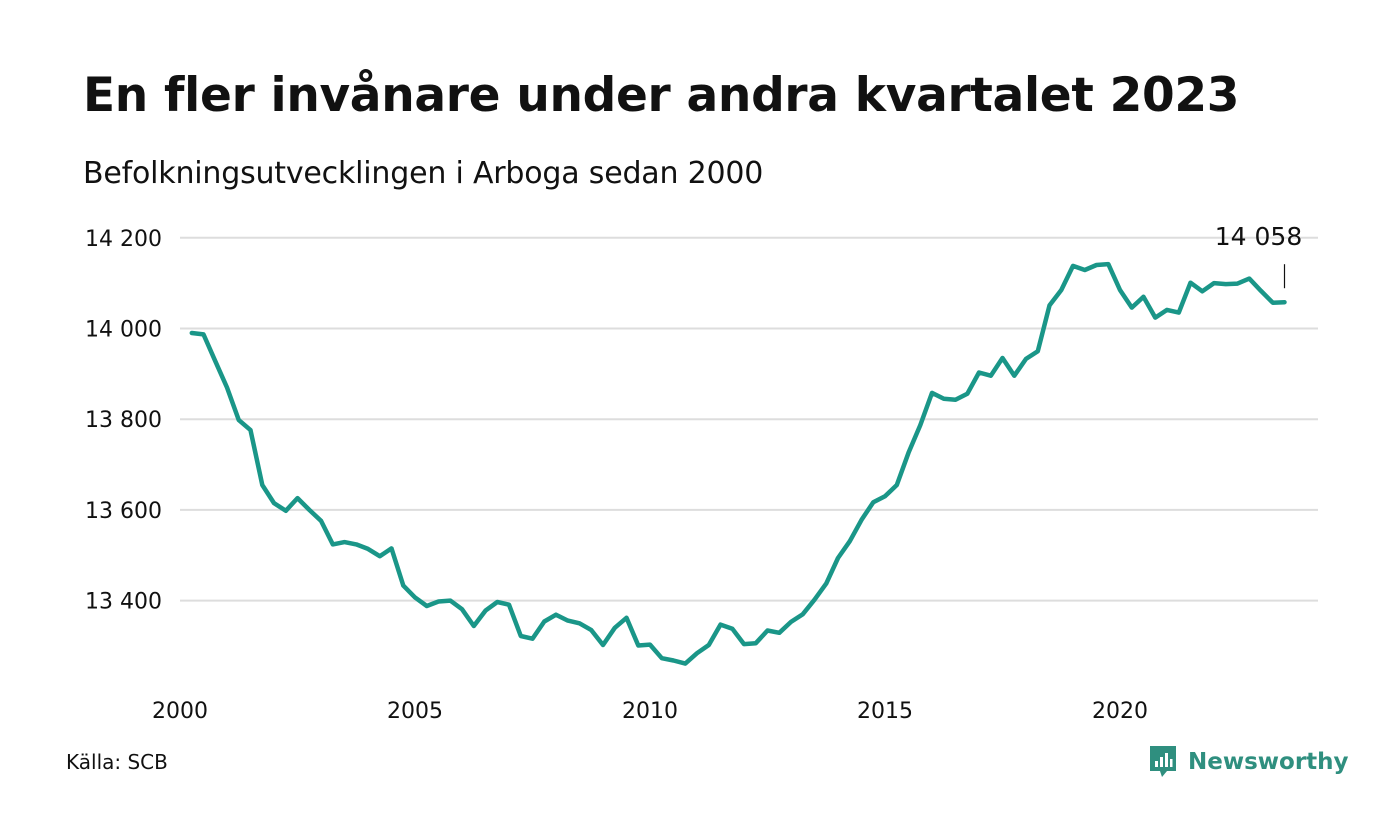  I want to click on y-tick-label: 13 600, so click(123, 511).